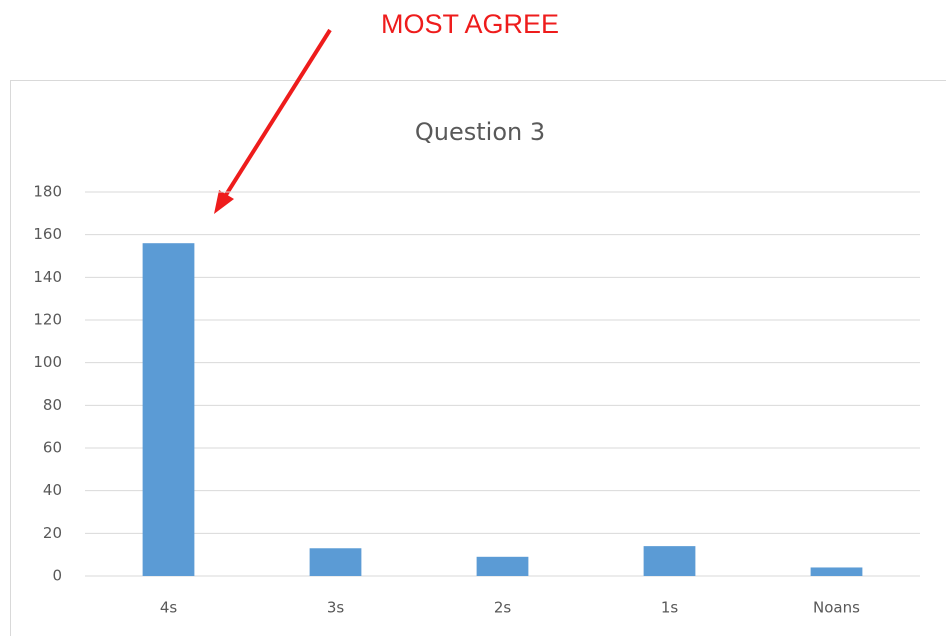 Image resolution: width=946 pixels, height=636 pixels. I want to click on y-tick-label: 160, so click(47, 234).